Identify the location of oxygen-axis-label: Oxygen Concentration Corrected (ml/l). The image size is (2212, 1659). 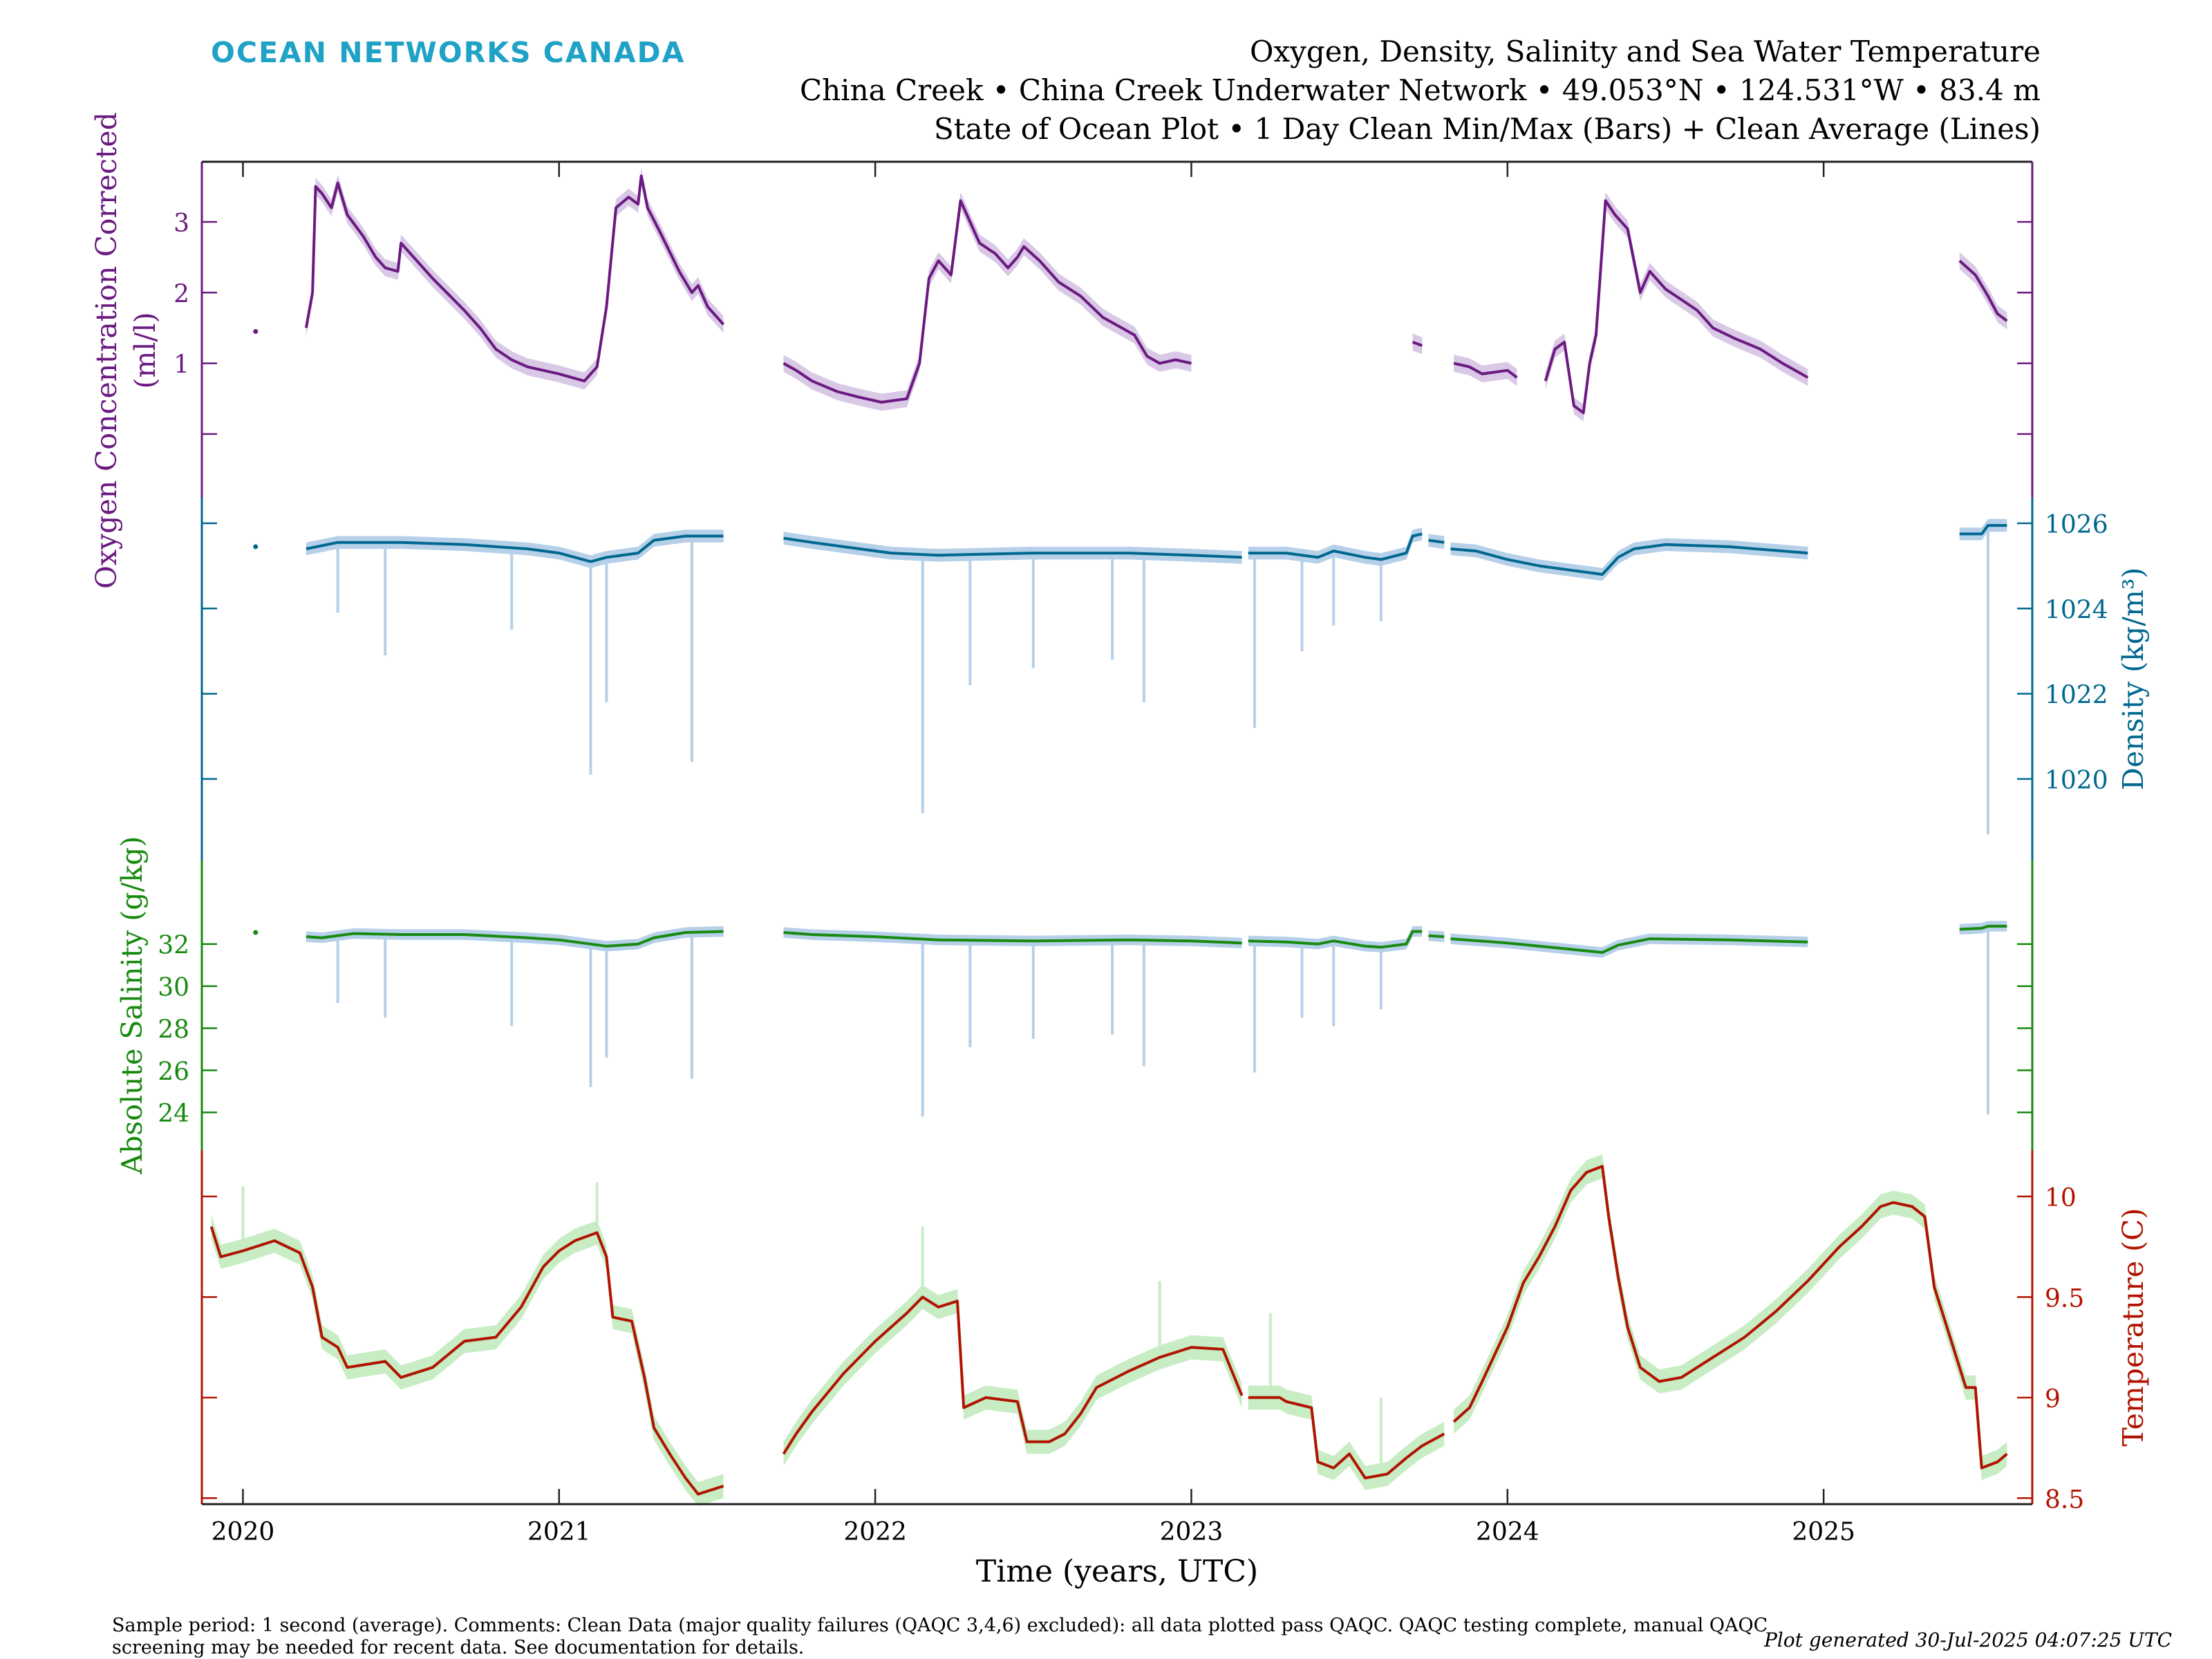
(126, 350).